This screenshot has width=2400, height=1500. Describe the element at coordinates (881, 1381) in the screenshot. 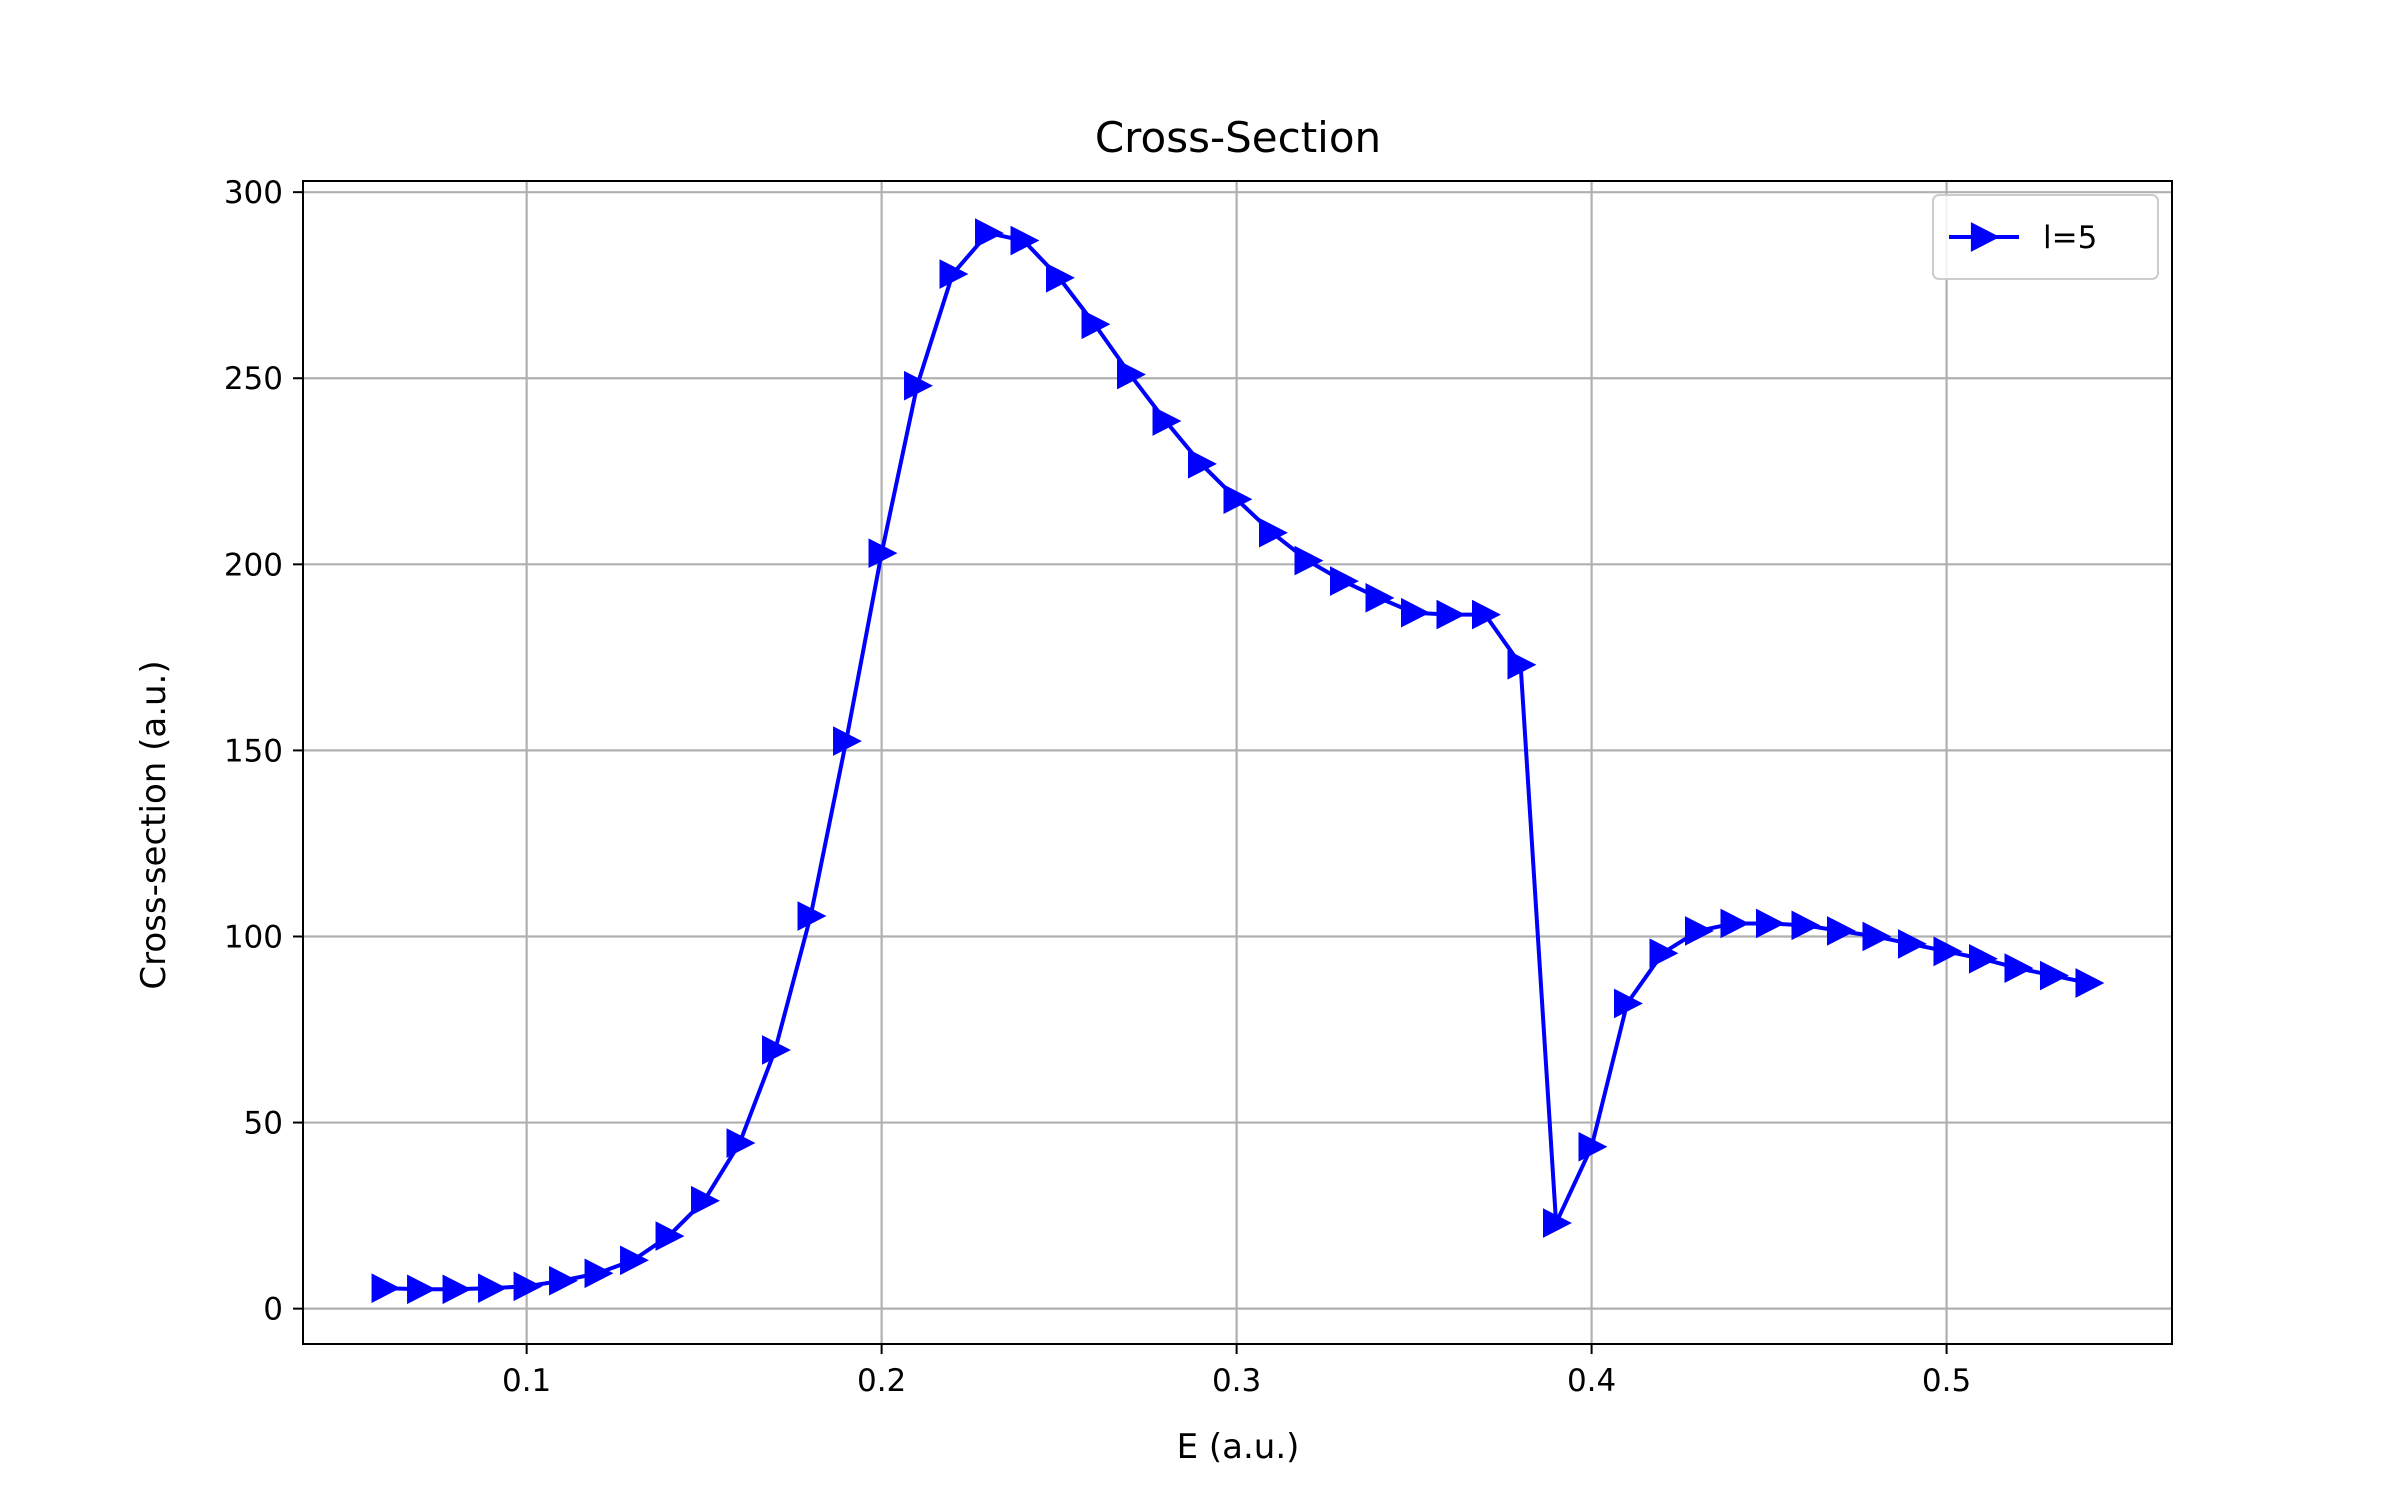

I see `x-tick-label: 0.2` at that location.